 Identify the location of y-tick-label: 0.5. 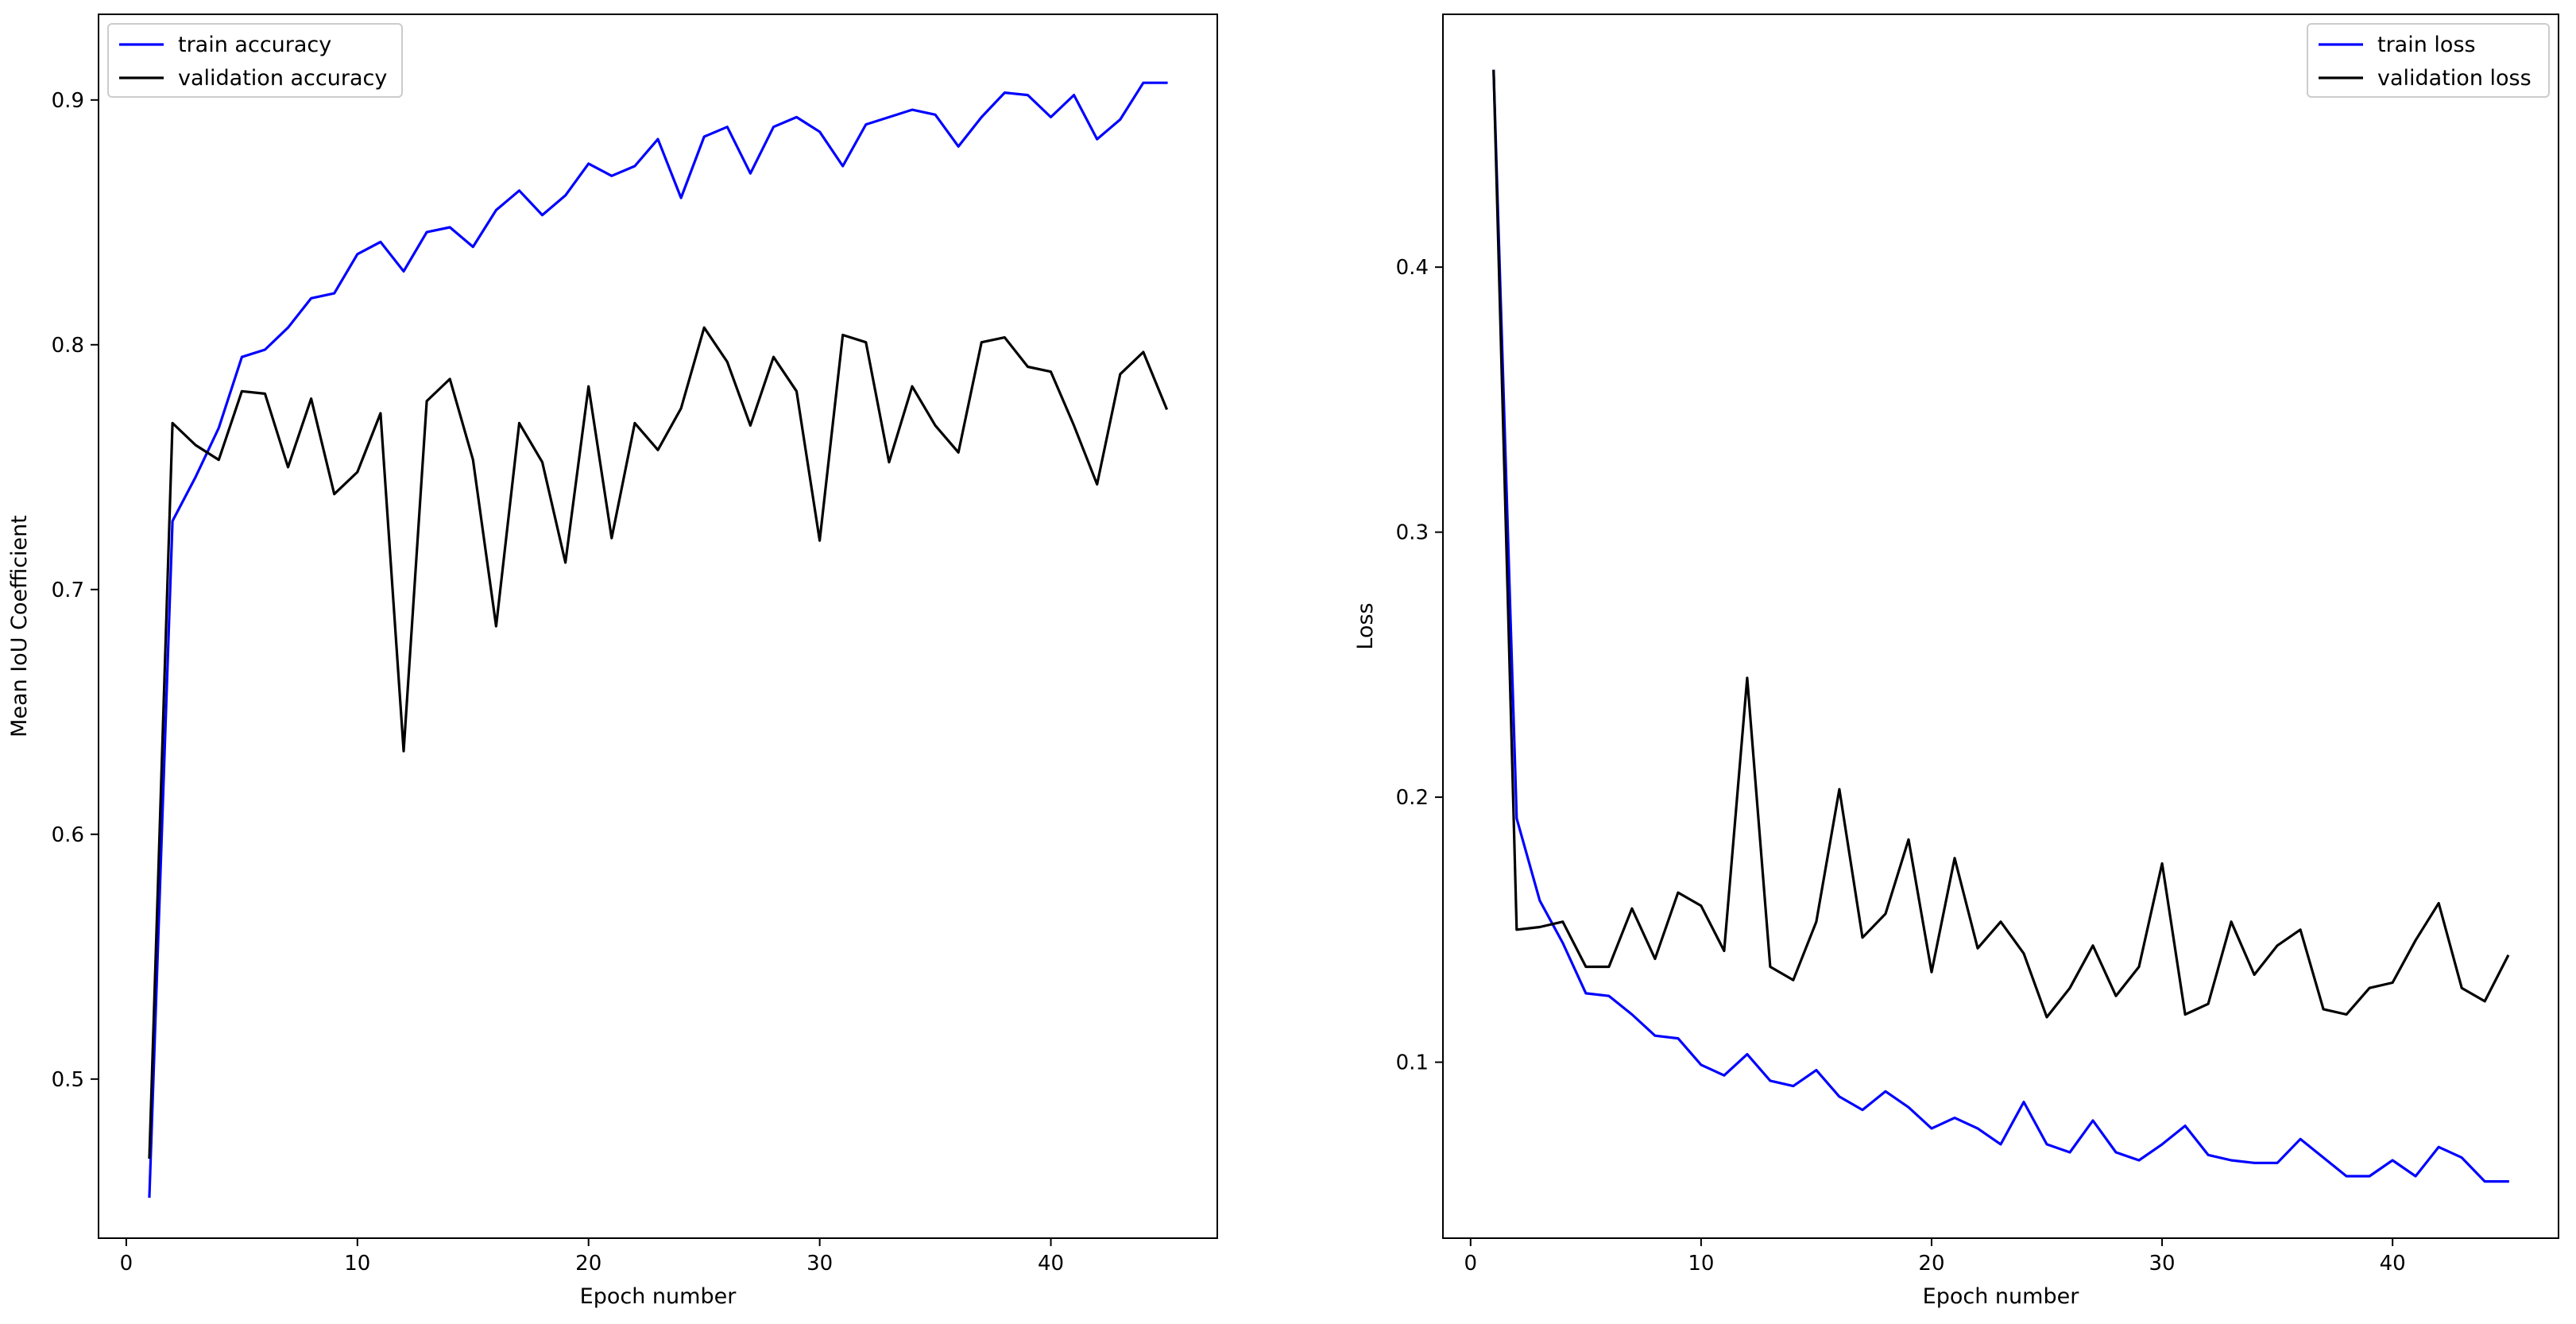
(68, 1080).